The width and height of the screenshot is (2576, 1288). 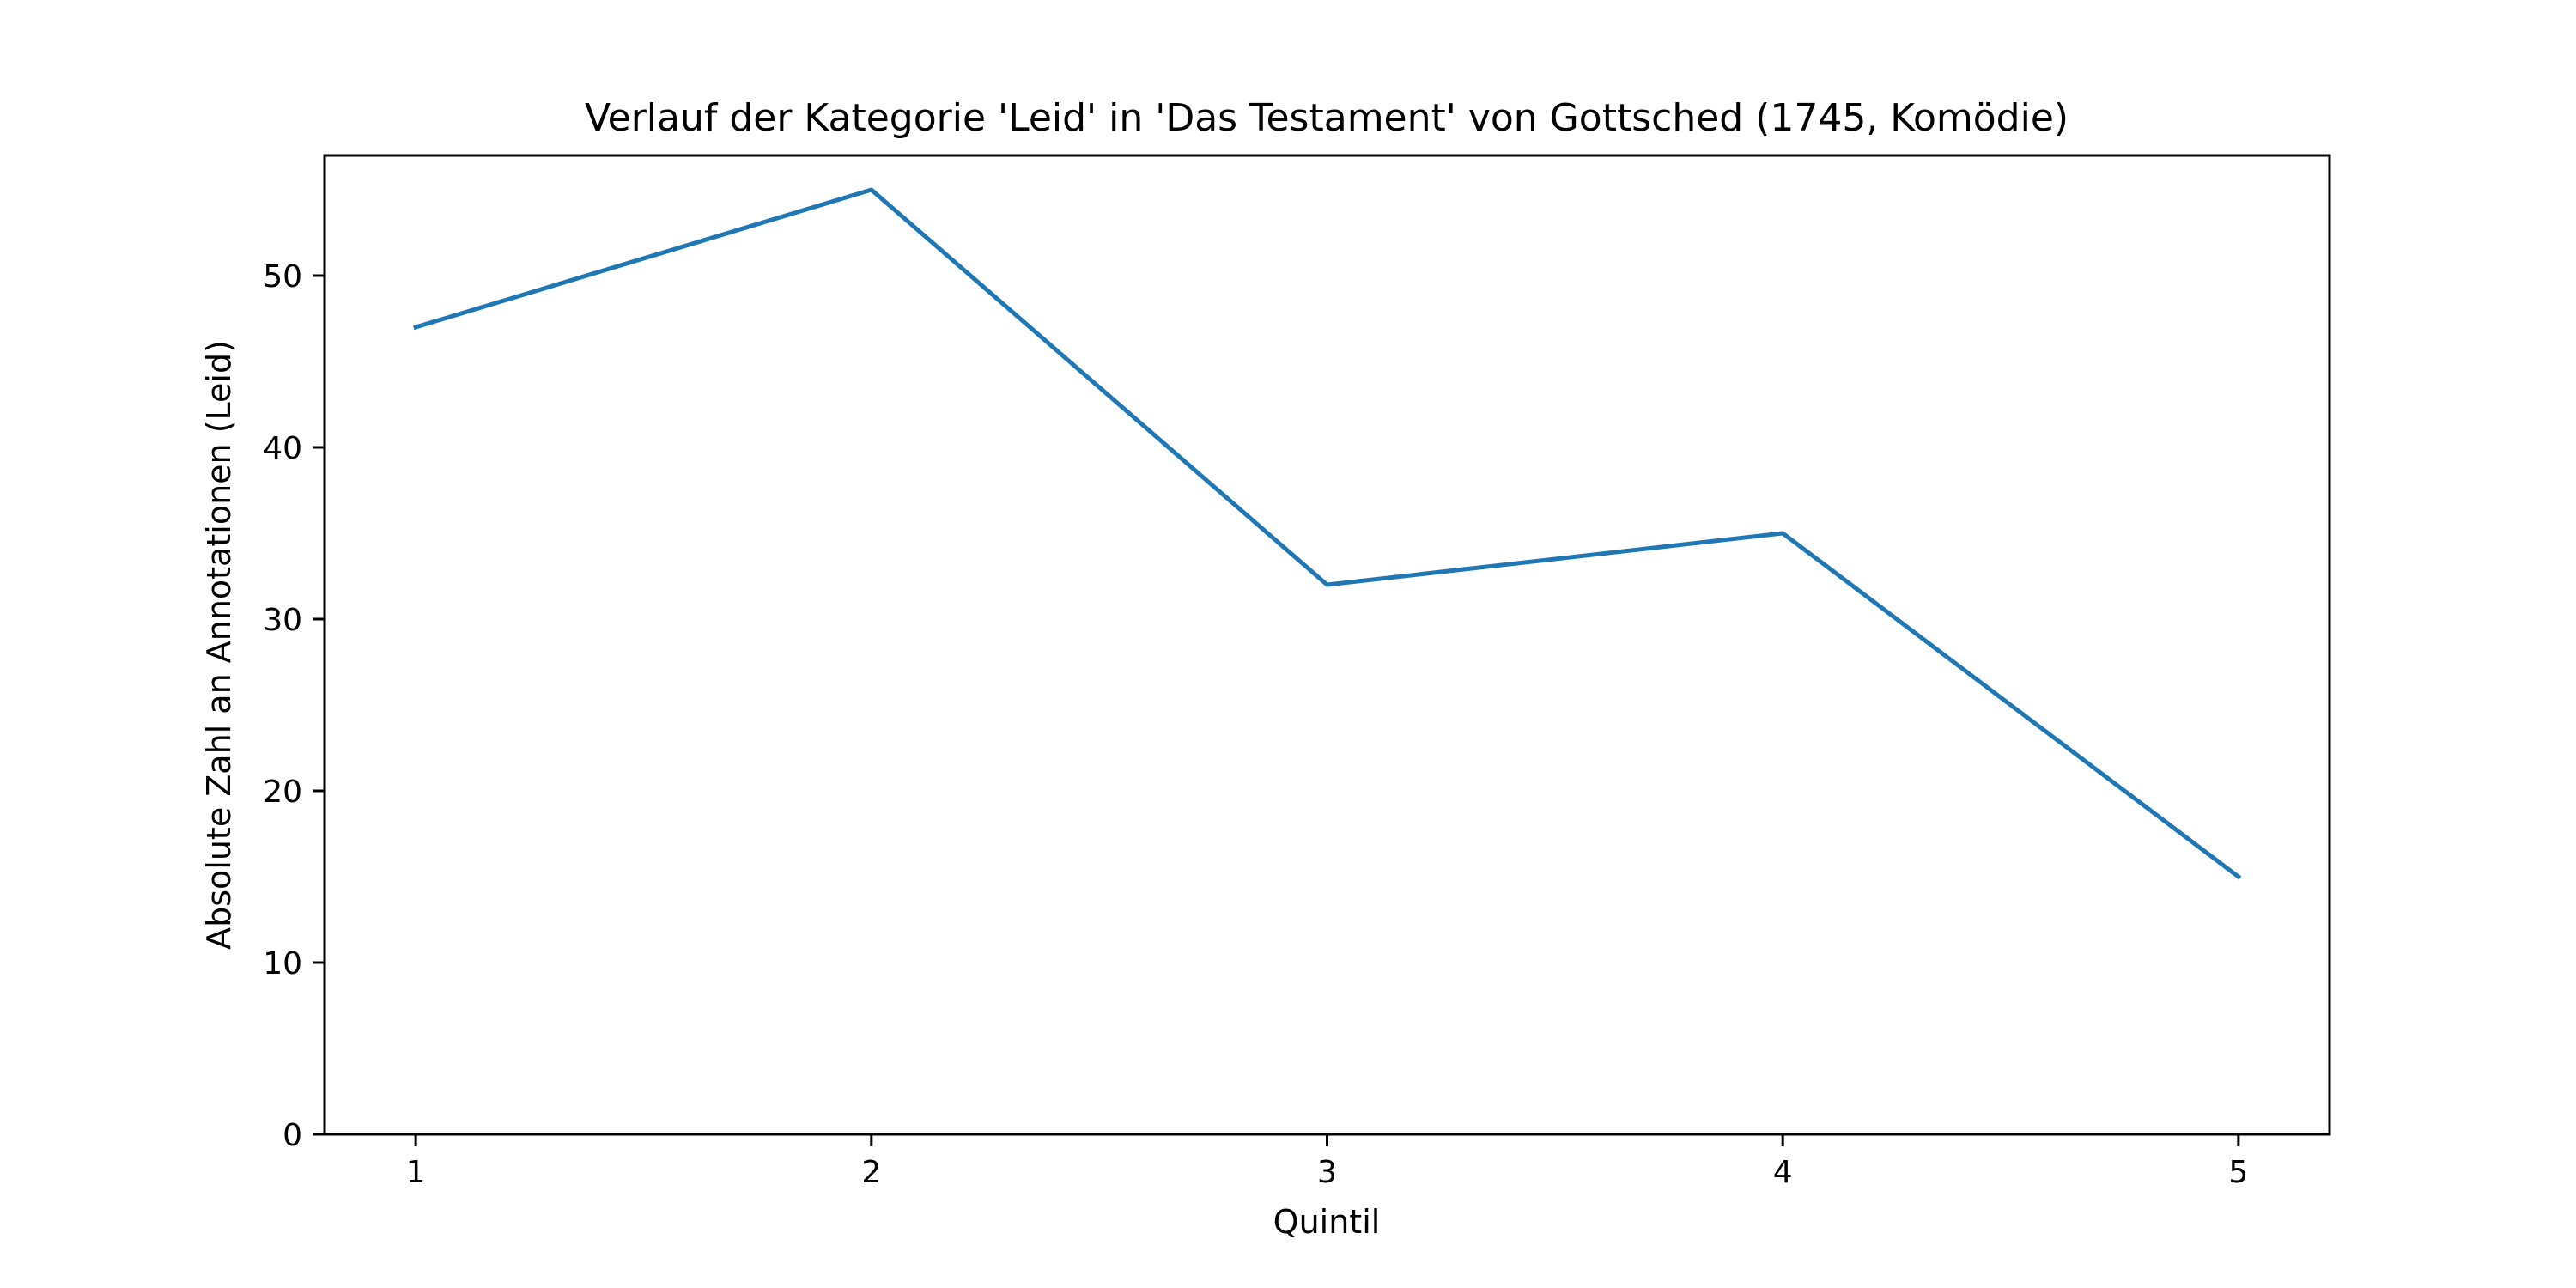 I want to click on y-tick-label: 0, so click(x=292, y=1135).